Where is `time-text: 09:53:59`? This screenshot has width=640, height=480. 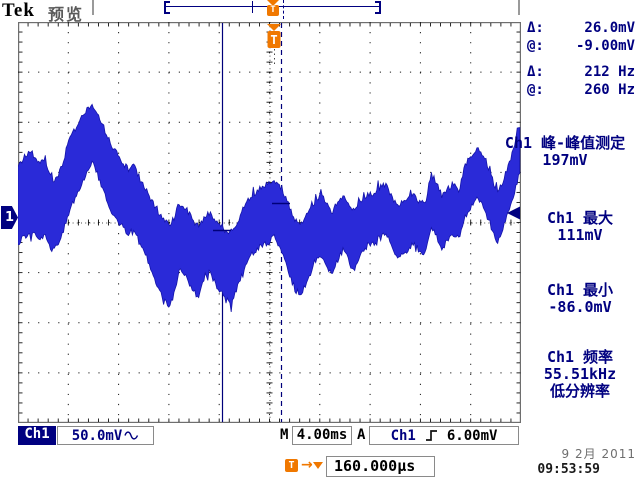
time-text: 09:53:59 is located at coordinates (568, 469).